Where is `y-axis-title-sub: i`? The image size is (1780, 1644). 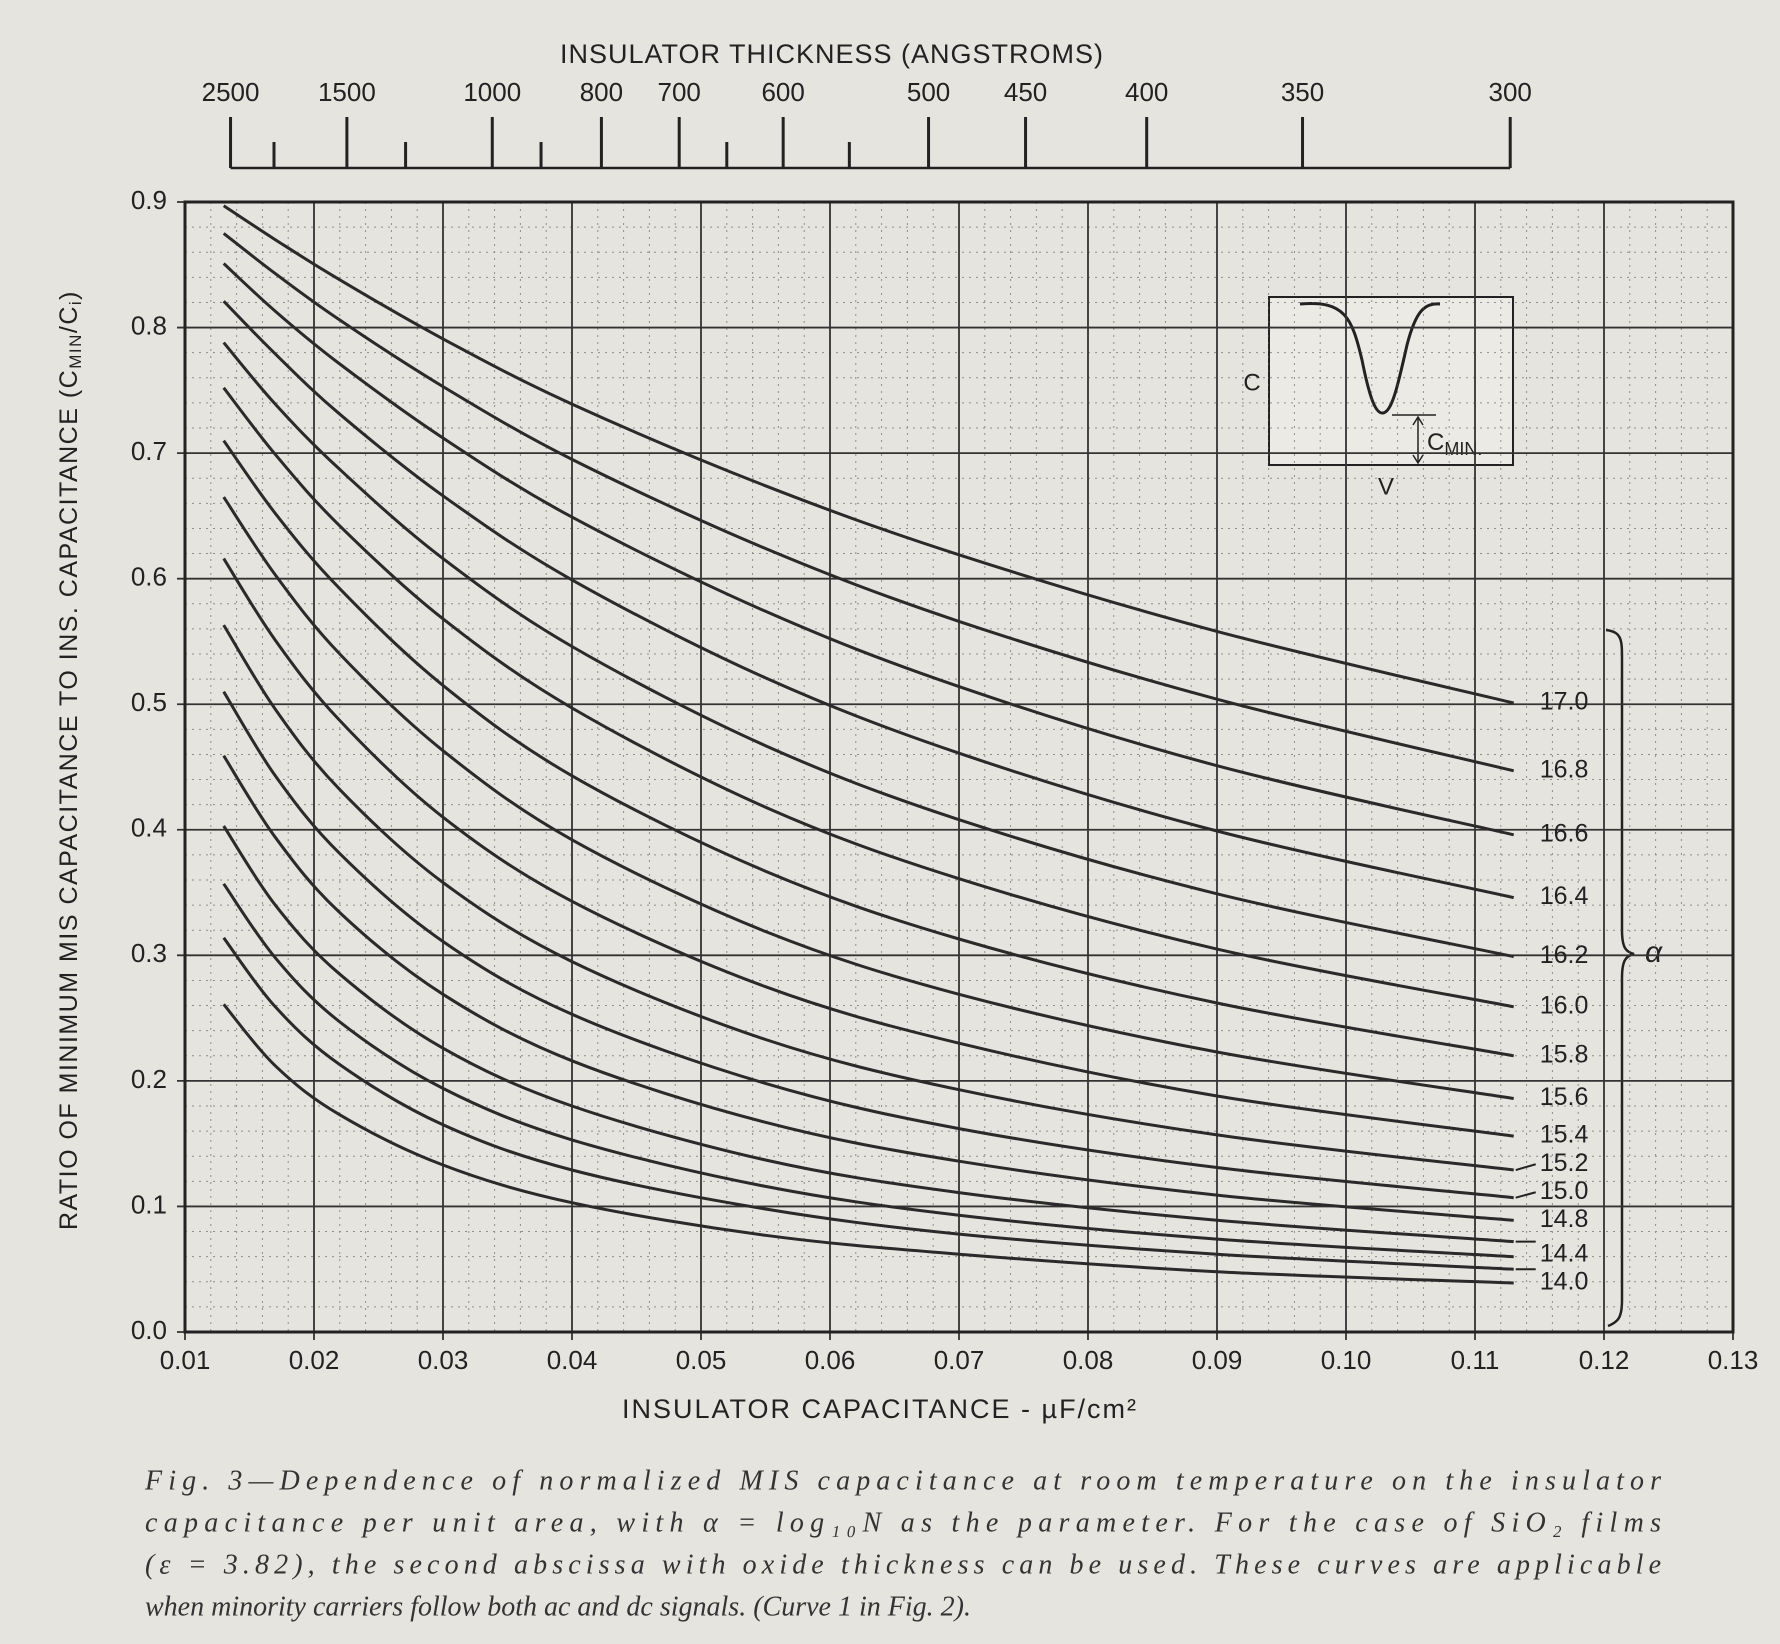 y-axis-title-sub: i is located at coordinates (75, 302).